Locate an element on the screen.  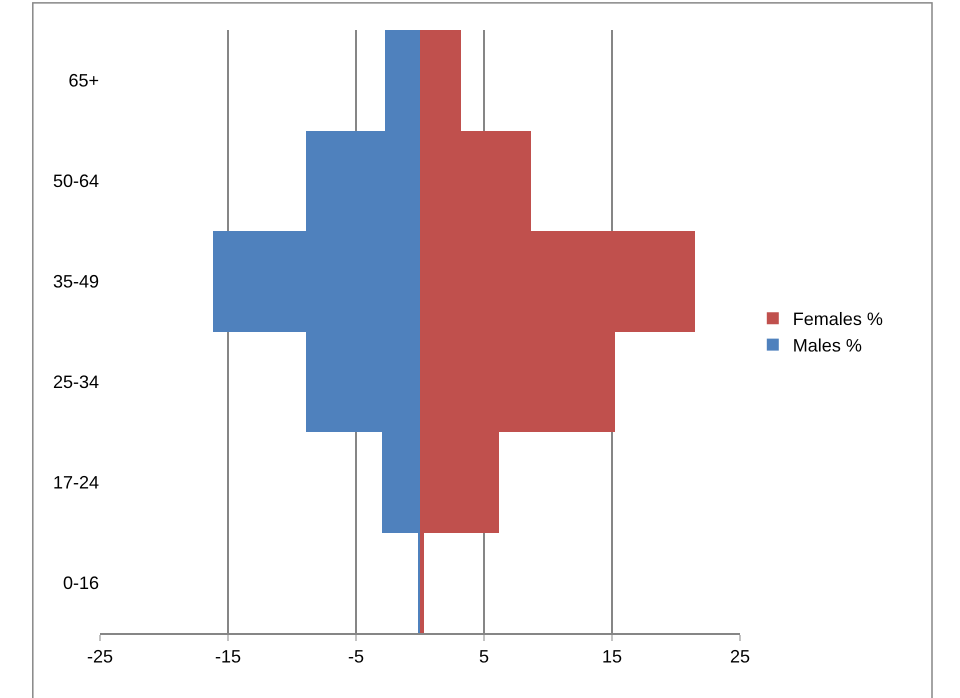
legend-label: Males % is located at coordinates (827, 346).